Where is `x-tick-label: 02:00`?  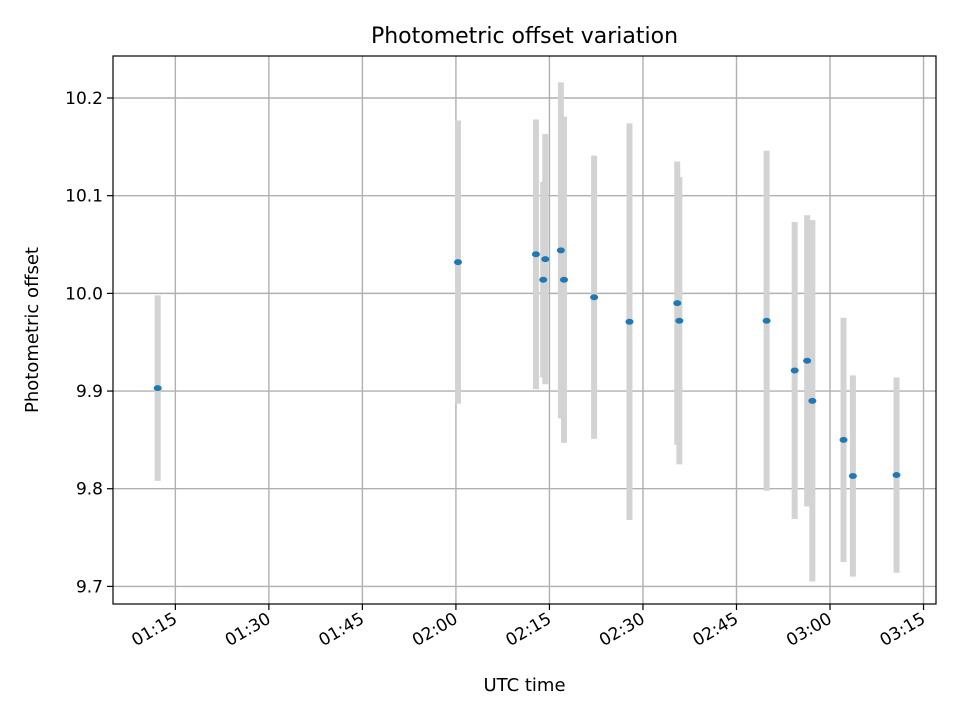 x-tick-label: 02:00 is located at coordinates (435, 630).